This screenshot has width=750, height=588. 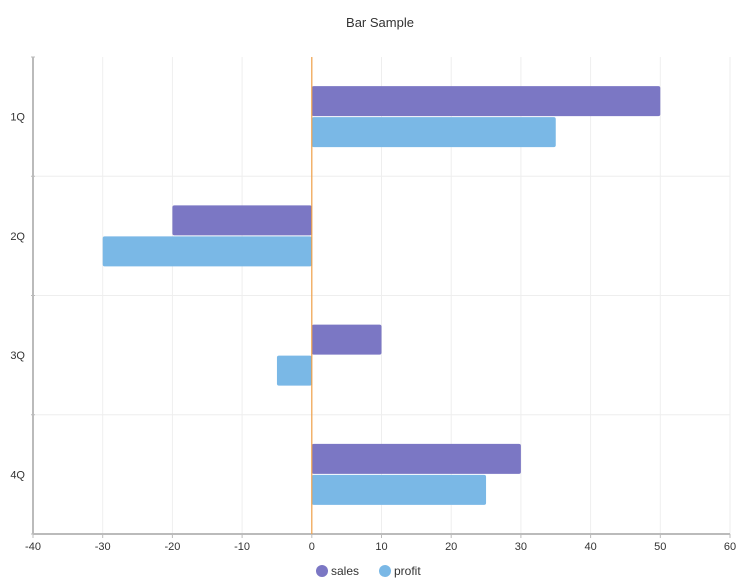 I want to click on legend: sales profit, so click(x=368, y=571).